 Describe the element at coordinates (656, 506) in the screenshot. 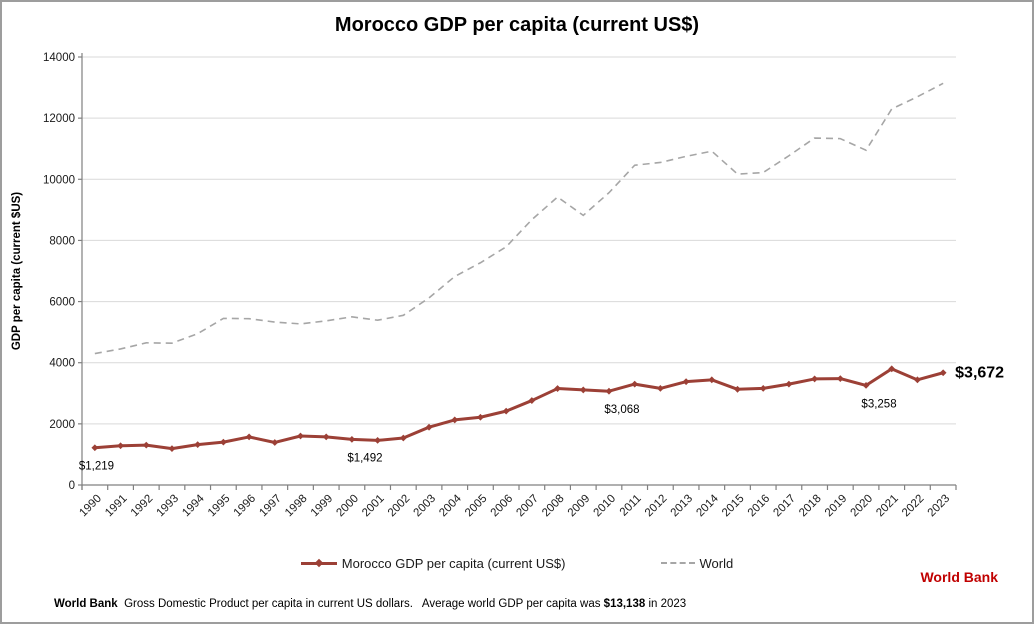

I see `x-tick-label: 2012` at that location.